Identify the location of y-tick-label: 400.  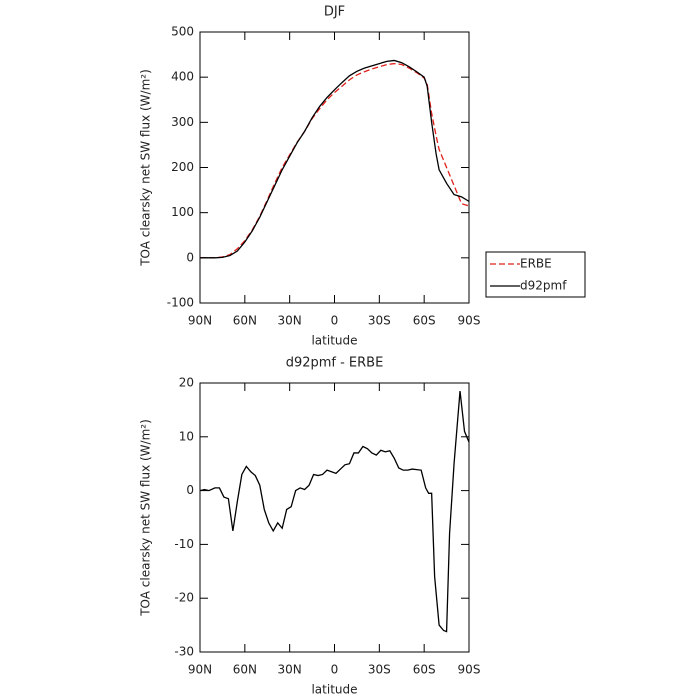
(182, 77).